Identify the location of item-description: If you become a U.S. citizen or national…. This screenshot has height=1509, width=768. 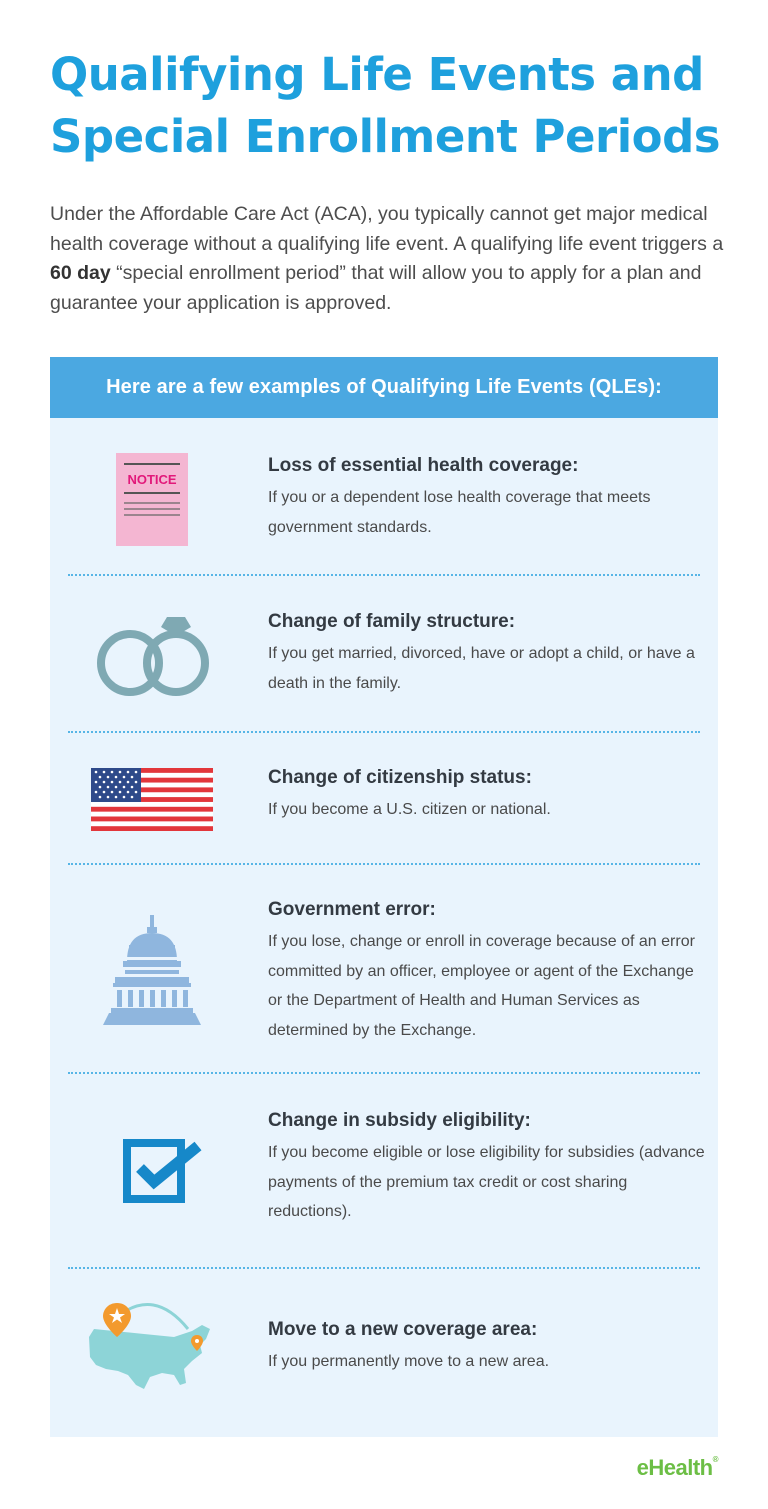
(409, 809).